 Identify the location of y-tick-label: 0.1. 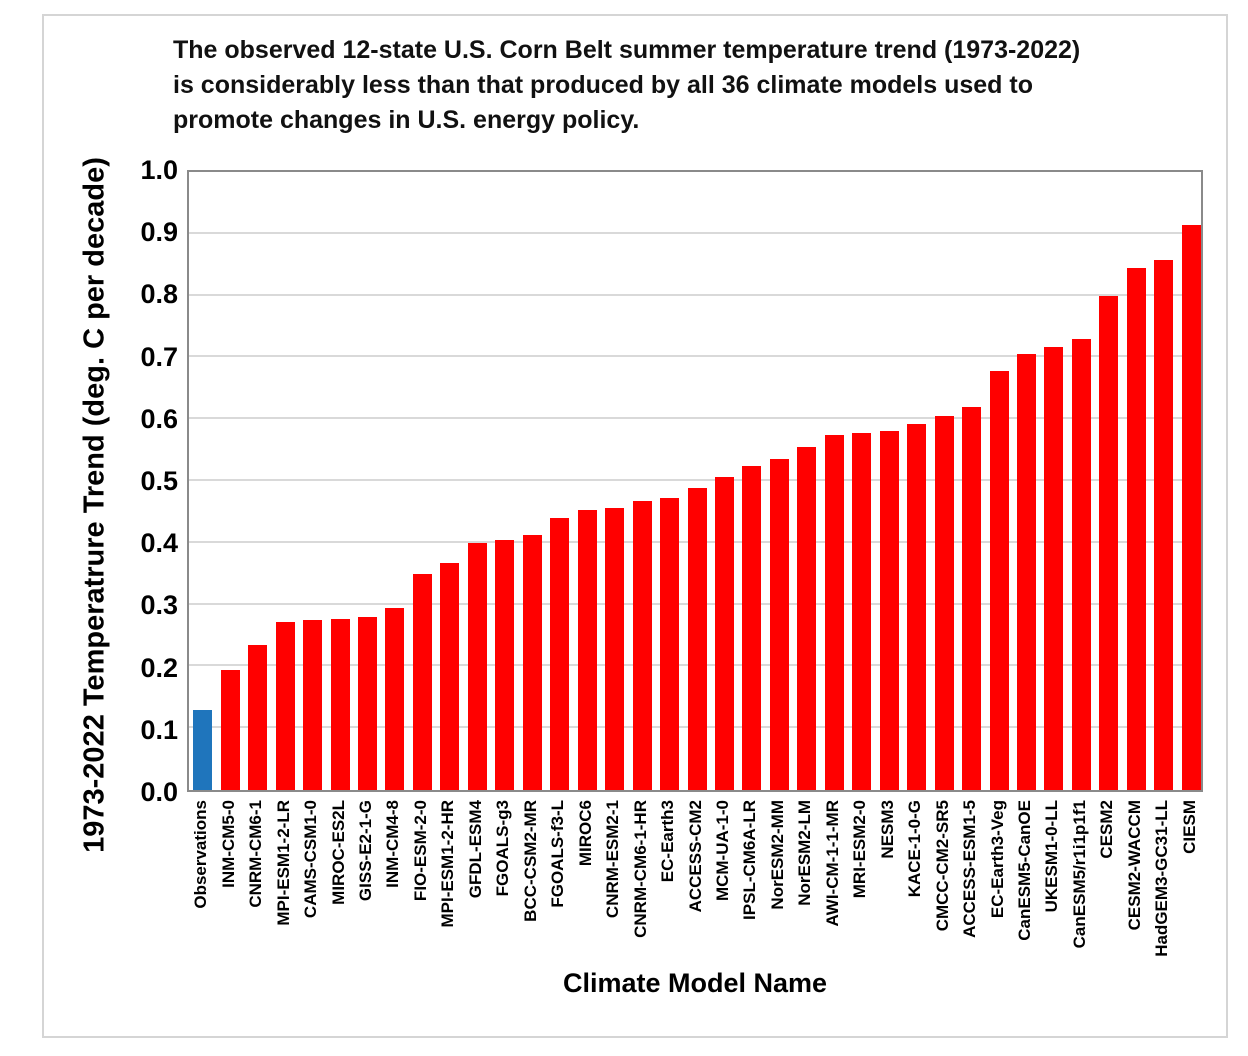
(159, 729).